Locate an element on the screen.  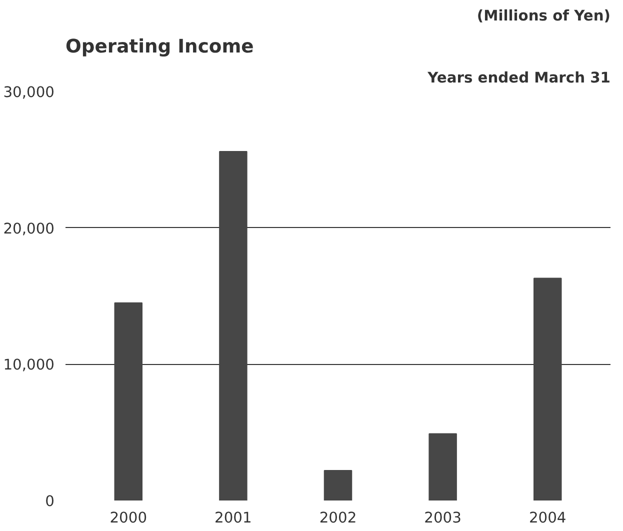
x-tick-label: 2002 is located at coordinates (338, 518).